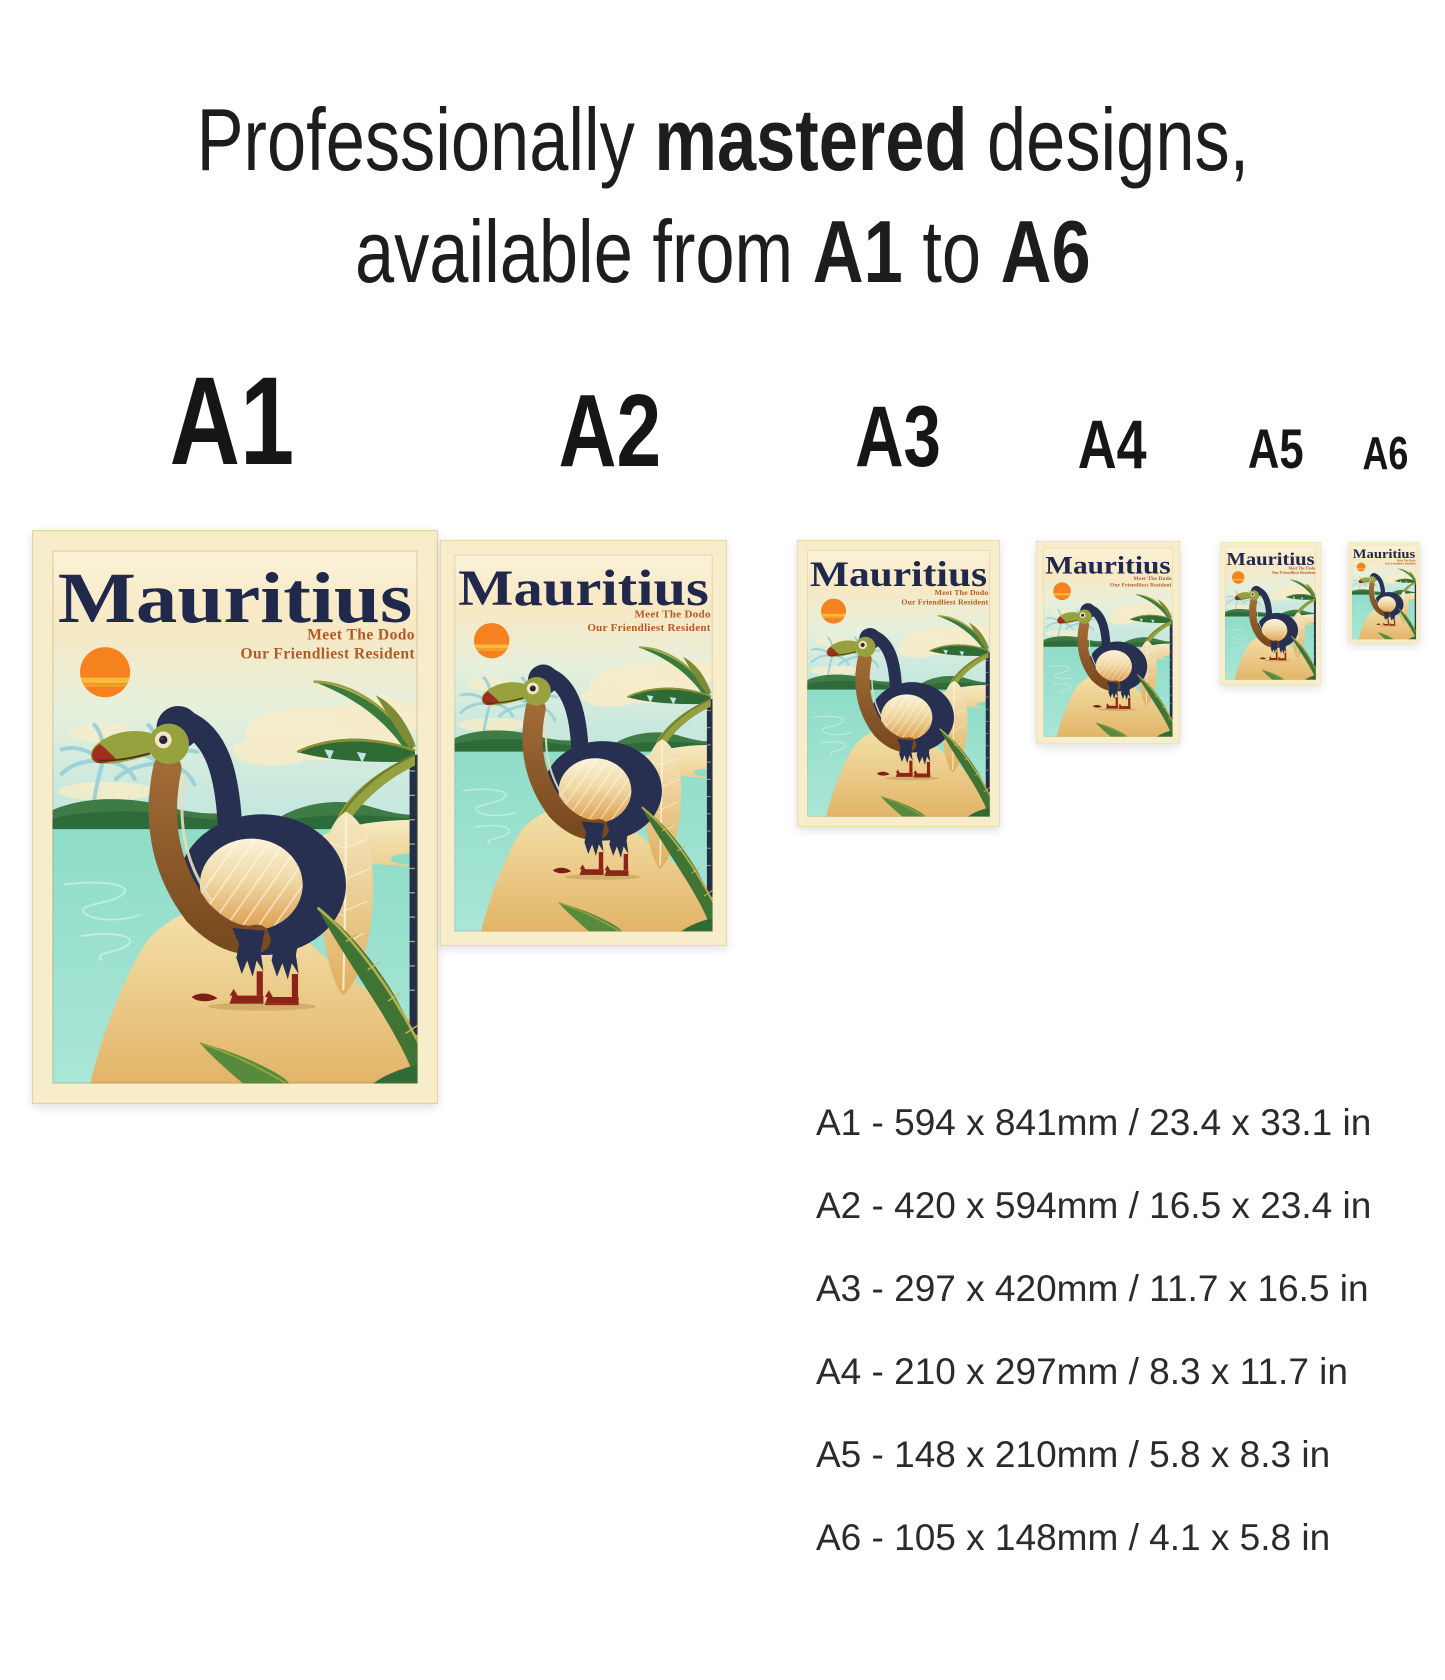 The width and height of the screenshot is (1445, 1680). Describe the element at coordinates (1073, 1454) in the screenshot. I see `size-spec-a5: A5 - 148 x 210mm / 5.8 x 8.3 in` at that location.